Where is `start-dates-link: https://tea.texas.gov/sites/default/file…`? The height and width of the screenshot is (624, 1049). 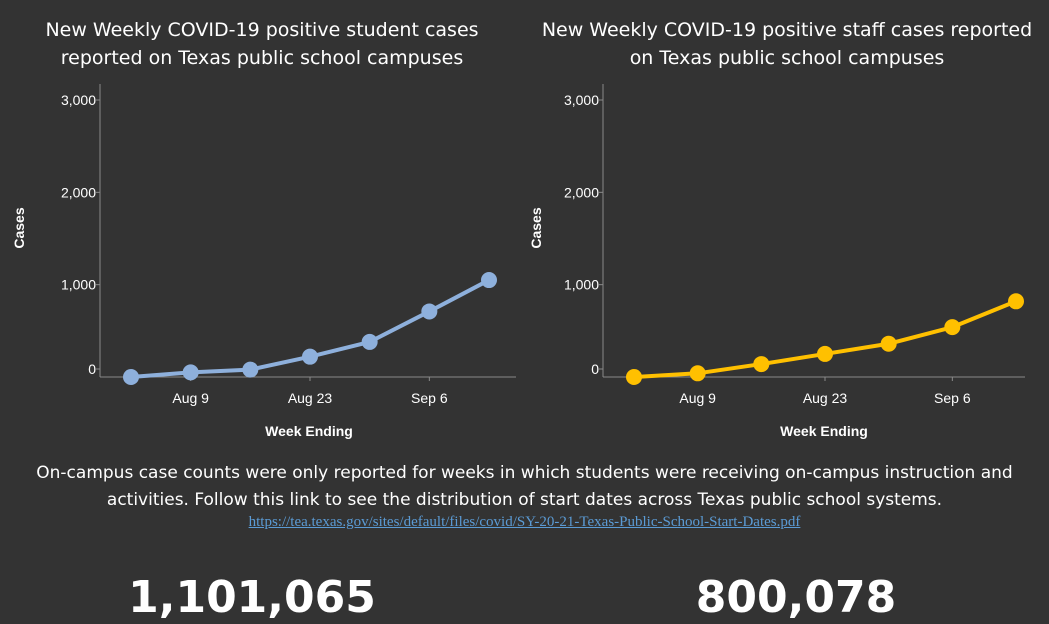
start-dates-link: https://tea.texas.gov/sites/default/file… is located at coordinates (524, 522).